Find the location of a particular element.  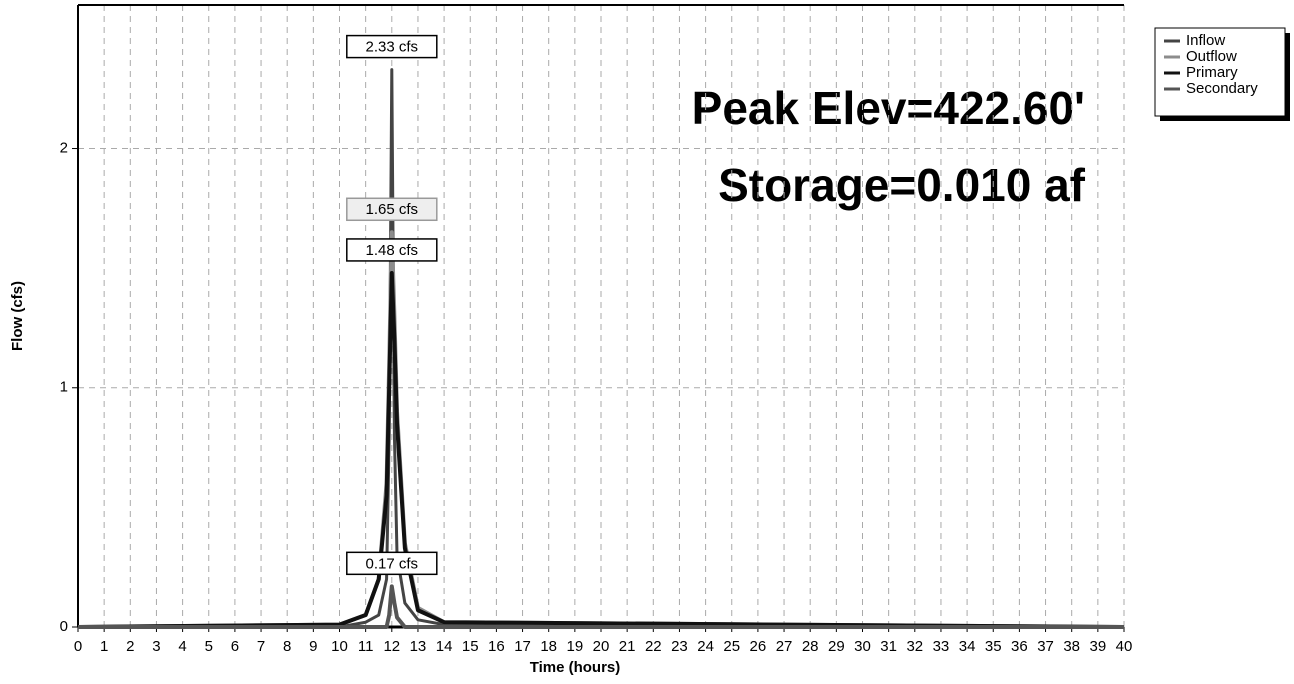

x-tick-label: 5 is located at coordinates (209, 646).